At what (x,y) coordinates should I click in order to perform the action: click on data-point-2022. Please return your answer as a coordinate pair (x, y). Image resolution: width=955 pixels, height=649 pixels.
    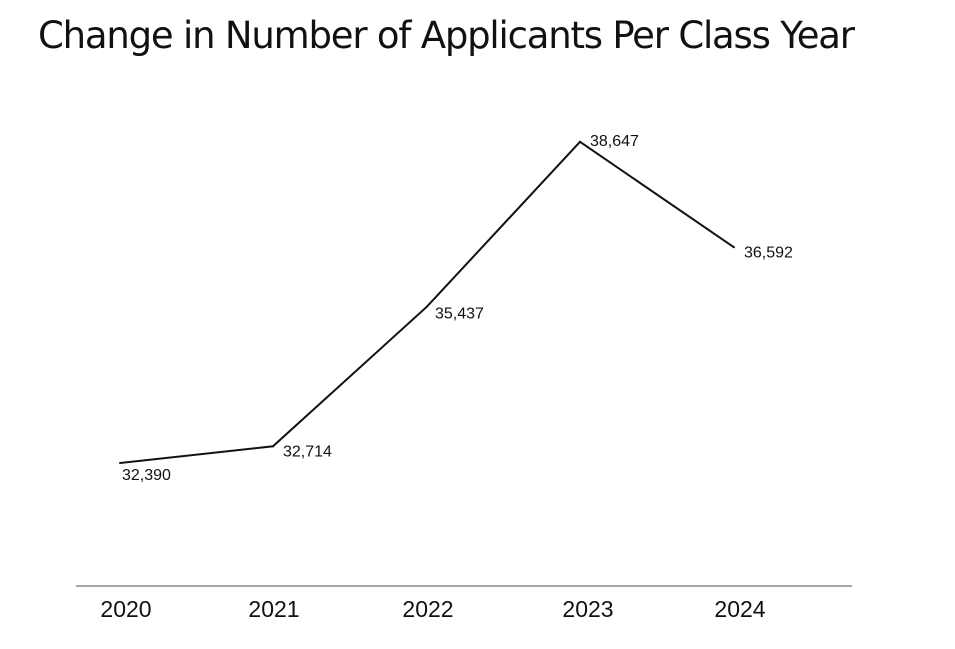
    Looking at the image, I should click on (427, 306).